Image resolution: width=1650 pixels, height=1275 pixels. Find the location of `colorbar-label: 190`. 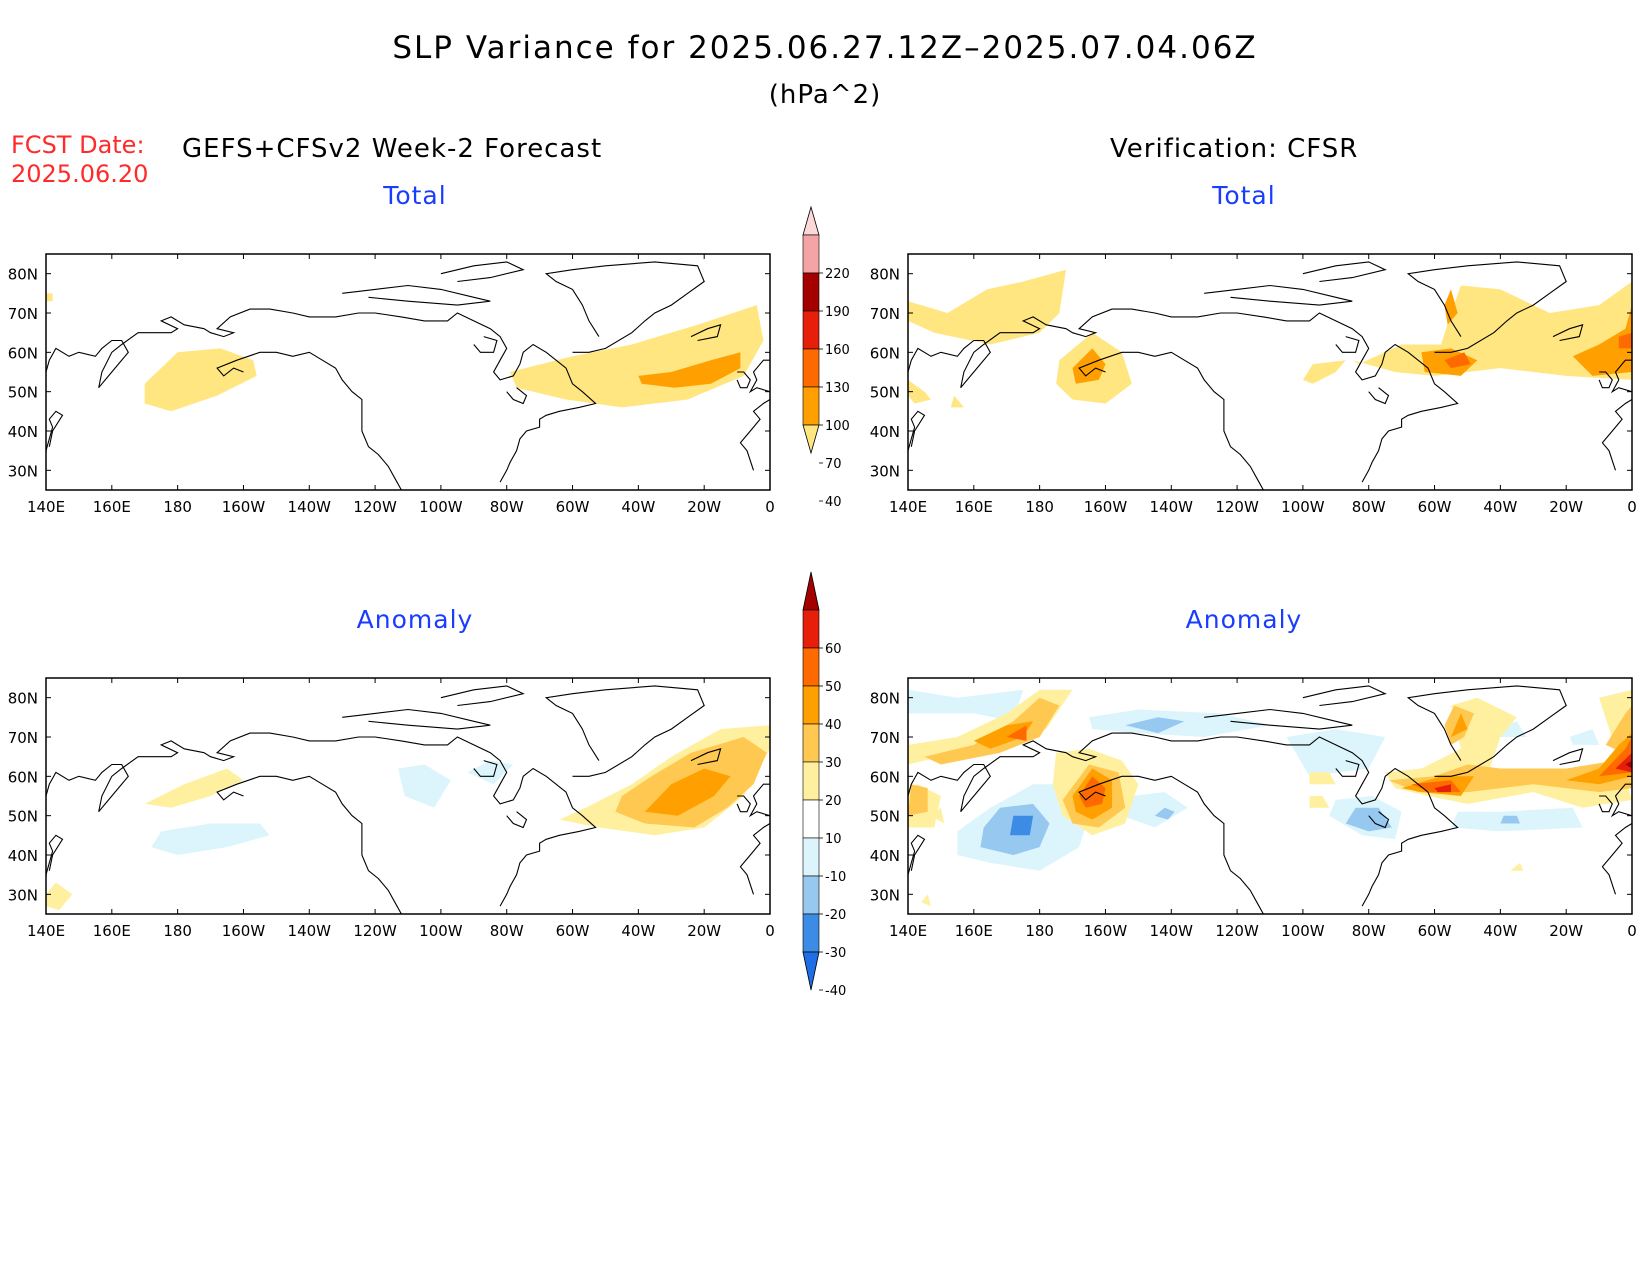

colorbar-label: 190 is located at coordinates (837, 312).